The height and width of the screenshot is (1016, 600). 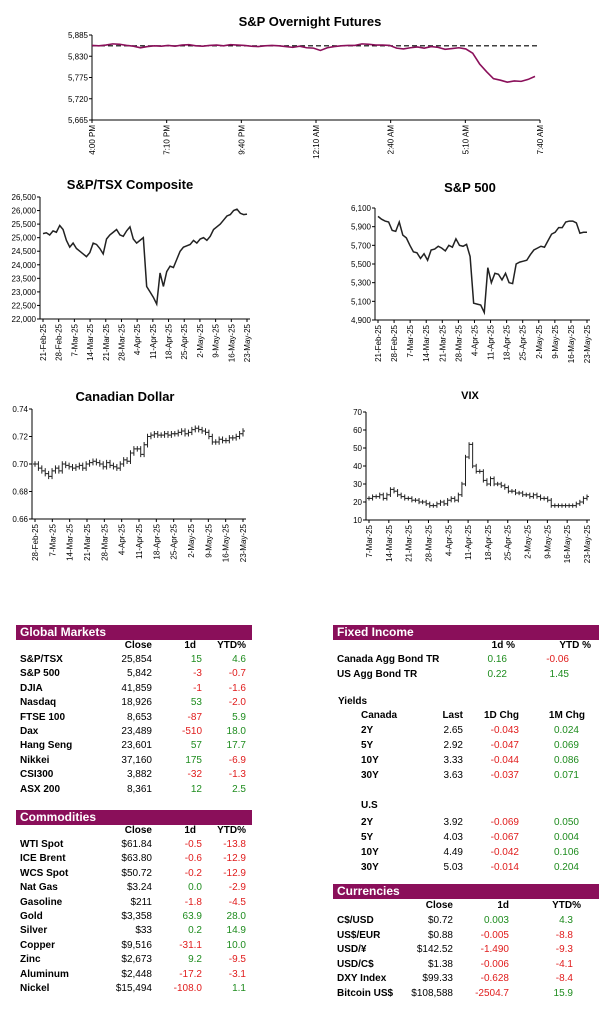 What do you see at coordinates (494, 964) in the screenshot?
I see `row-1d: -0.006` at bounding box center [494, 964].